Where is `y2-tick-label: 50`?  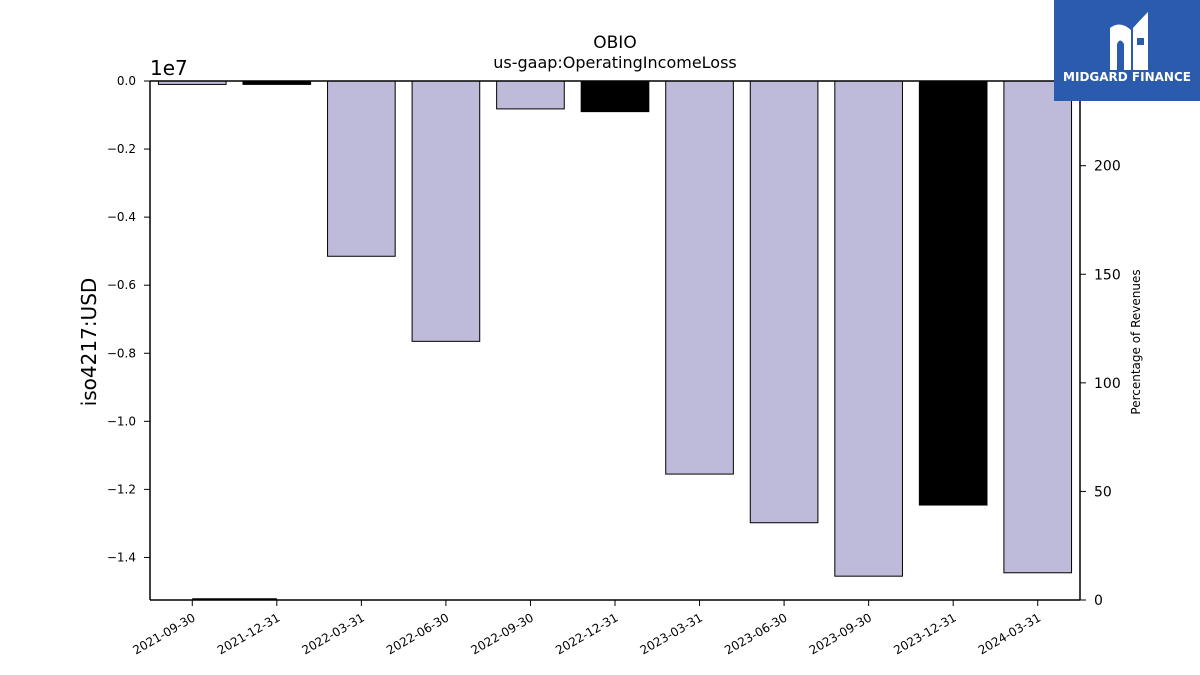 y2-tick-label: 50 is located at coordinates (1103, 492).